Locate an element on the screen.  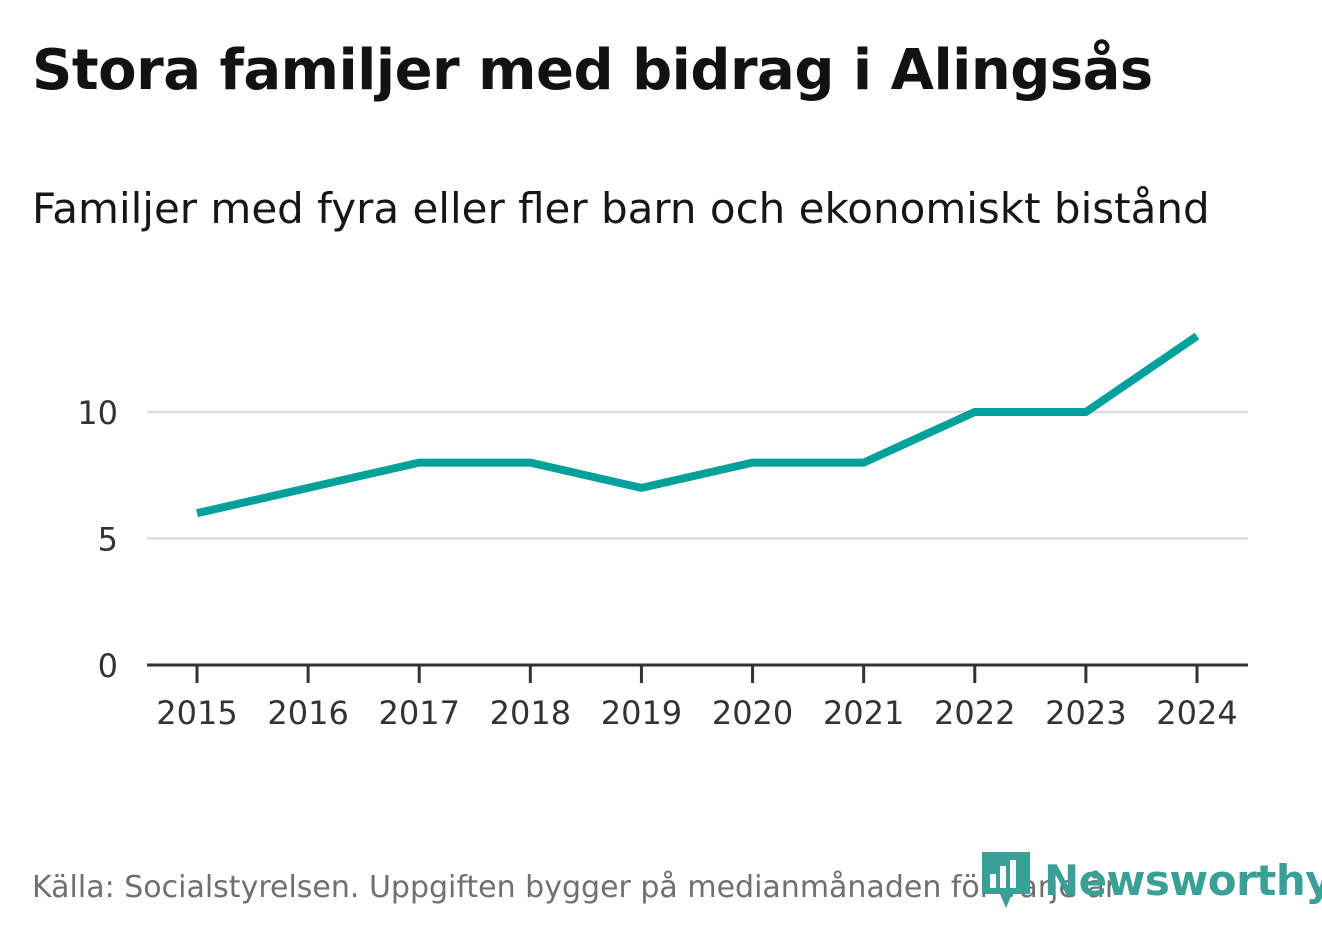
x-tick-label-2021: 2021 is located at coordinates (863, 713).